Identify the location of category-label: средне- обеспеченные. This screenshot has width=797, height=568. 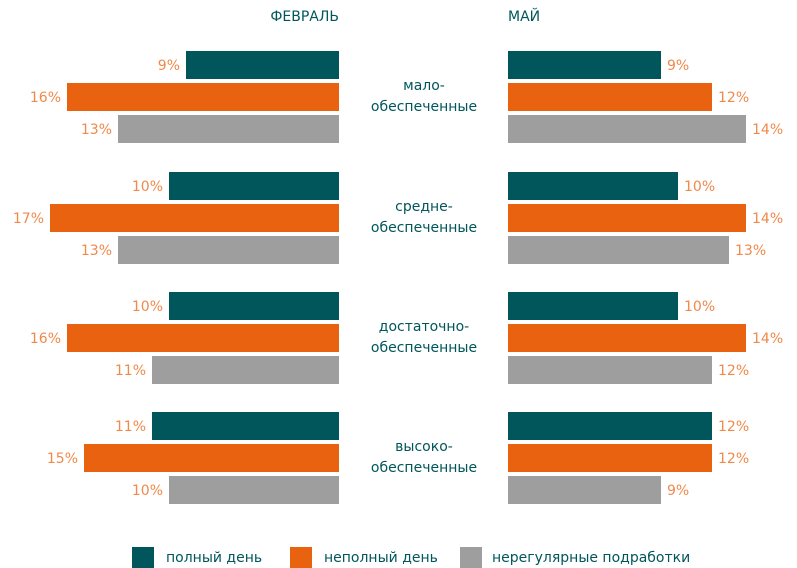
(424, 217).